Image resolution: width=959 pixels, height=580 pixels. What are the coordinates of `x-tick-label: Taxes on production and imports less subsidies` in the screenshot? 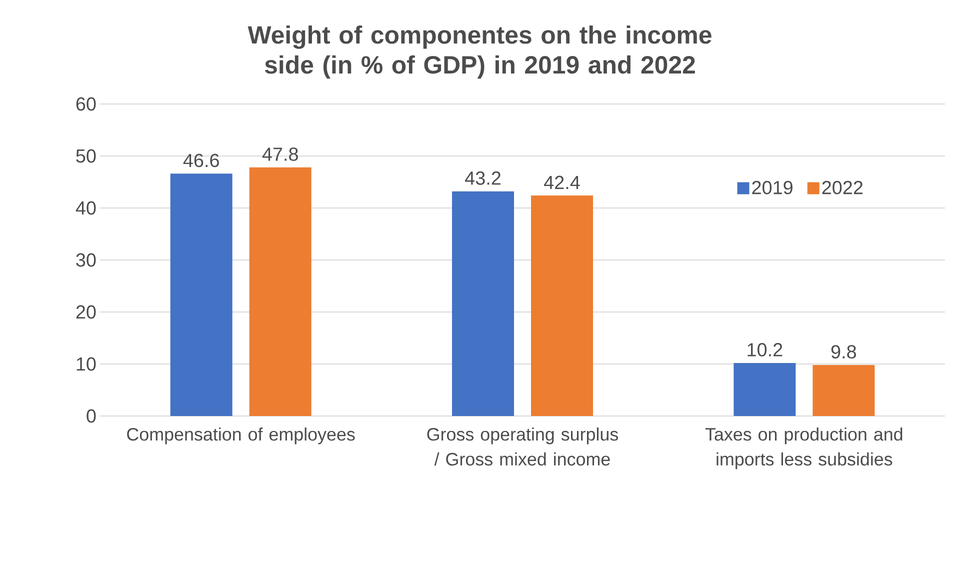 It's located at (803, 449).